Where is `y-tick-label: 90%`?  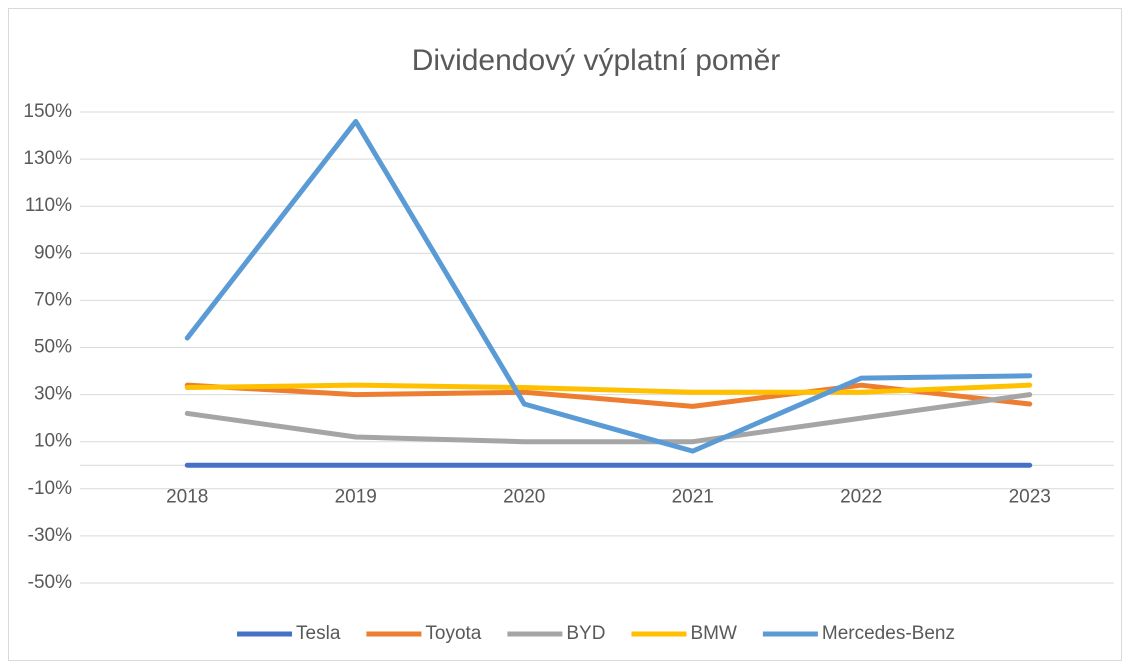 y-tick-label: 90% is located at coordinates (53, 252).